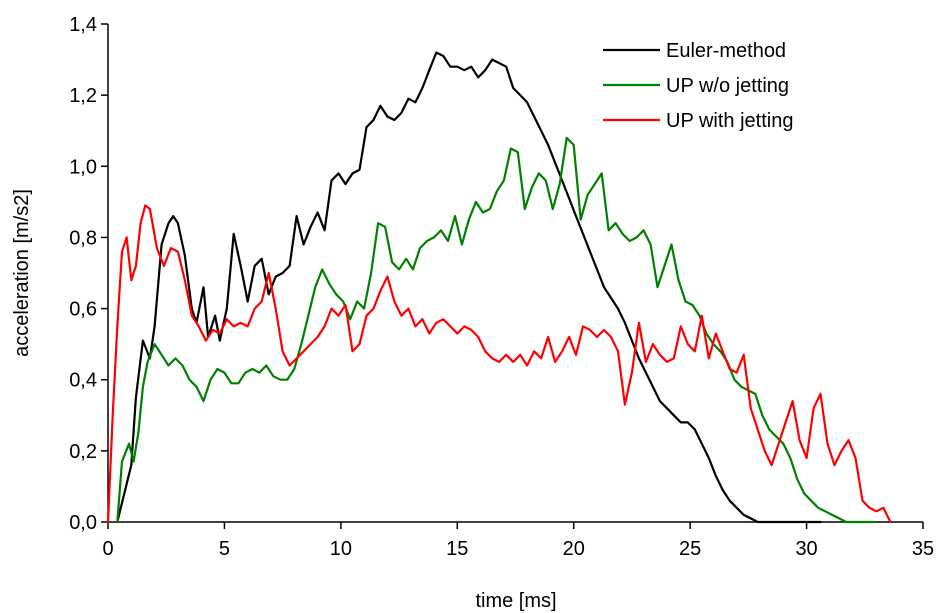  What do you see at coordinates (83, 523) in the screenshot?
I see `y-tick-label: 0,0` at bounding box center [83, 523].